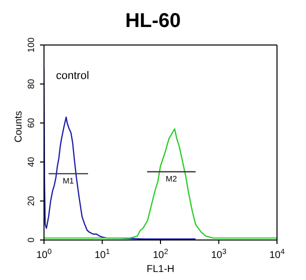 The width and height of the screenshot is (306, 280). Describe the element at coordinates (19, 126) in the screenshot. I see `y-axis-title: Counts` at that location.